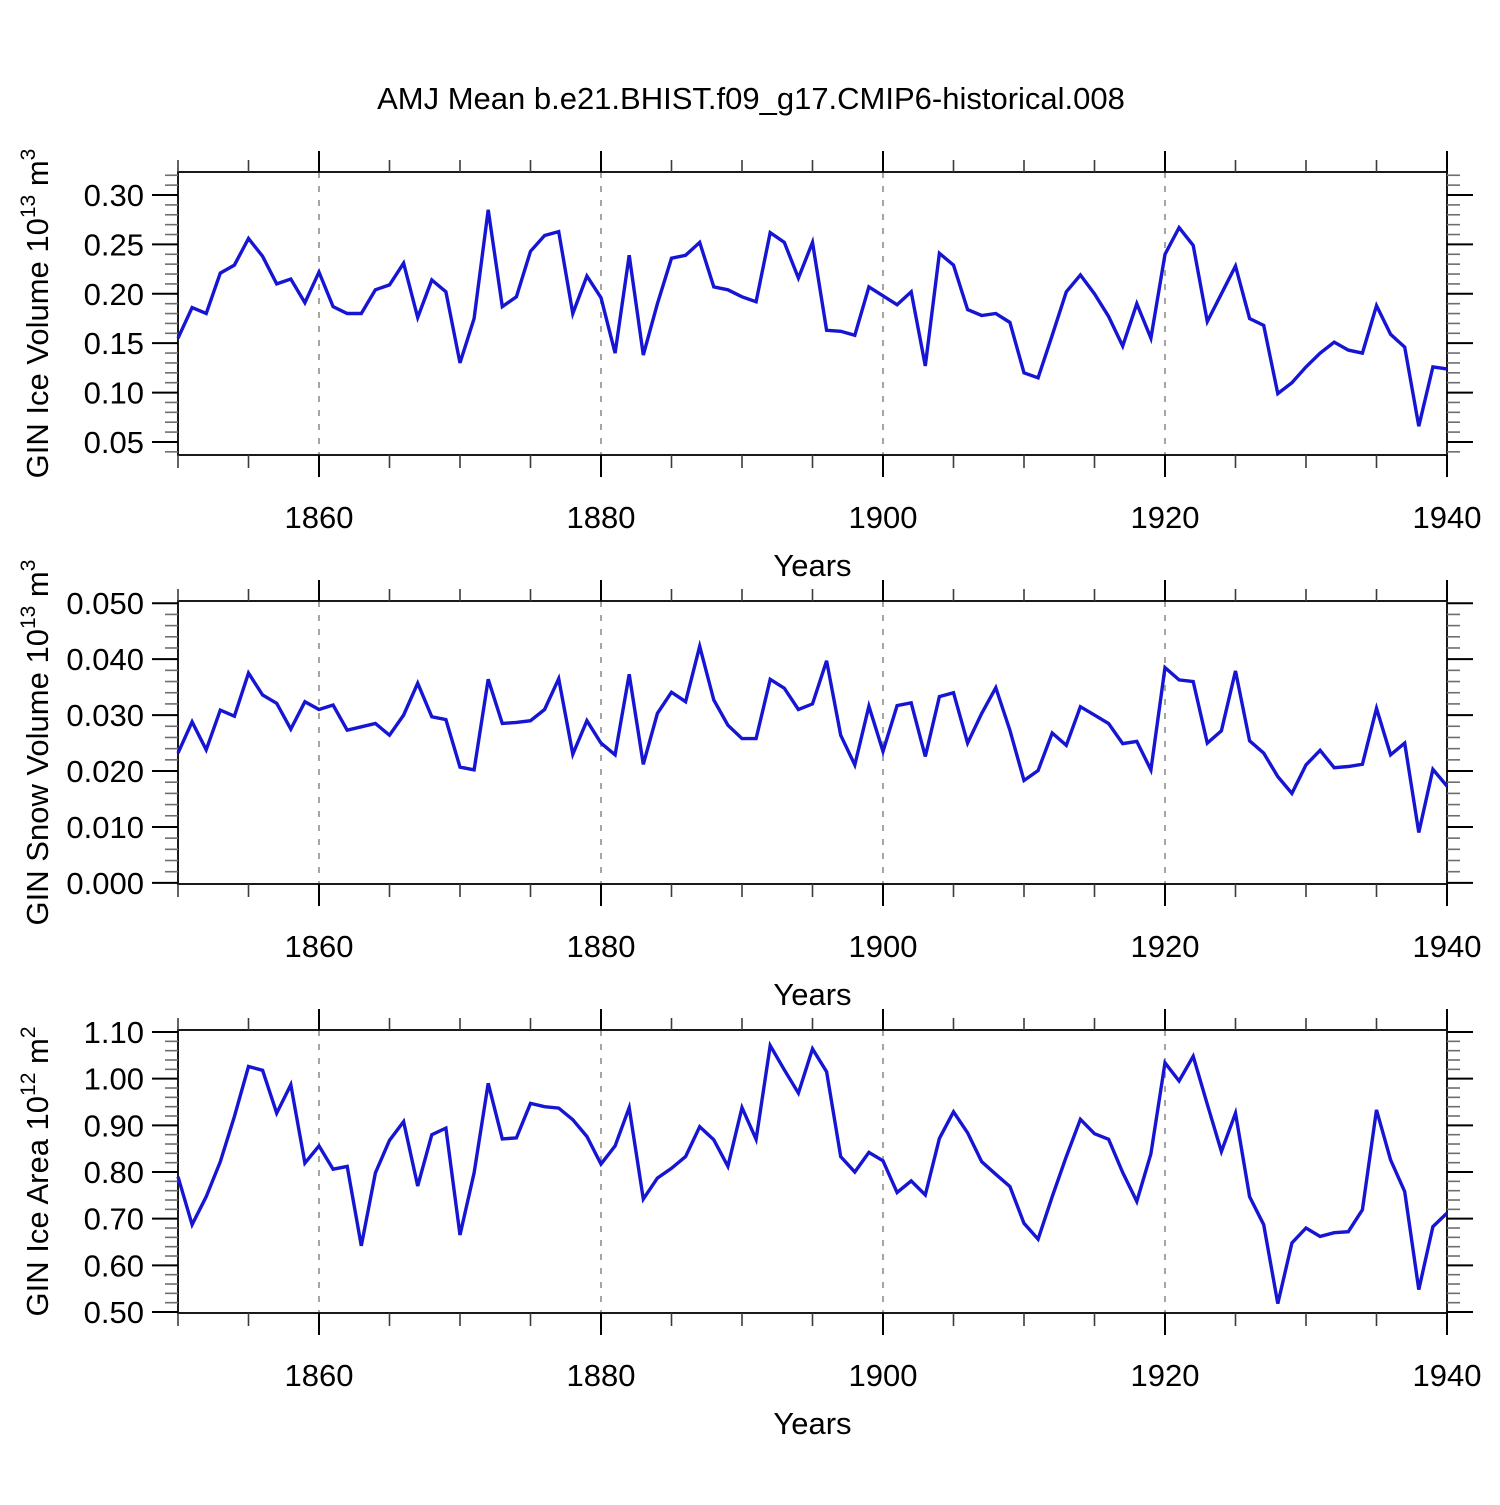 The height and width of the screenshot is (1505, 1500). What do you see at coordinates (36, 314) in the screenshot?
I see `y-axis-title: GIN Ice Volume 1013 m3` at bounding box center [36, 314].